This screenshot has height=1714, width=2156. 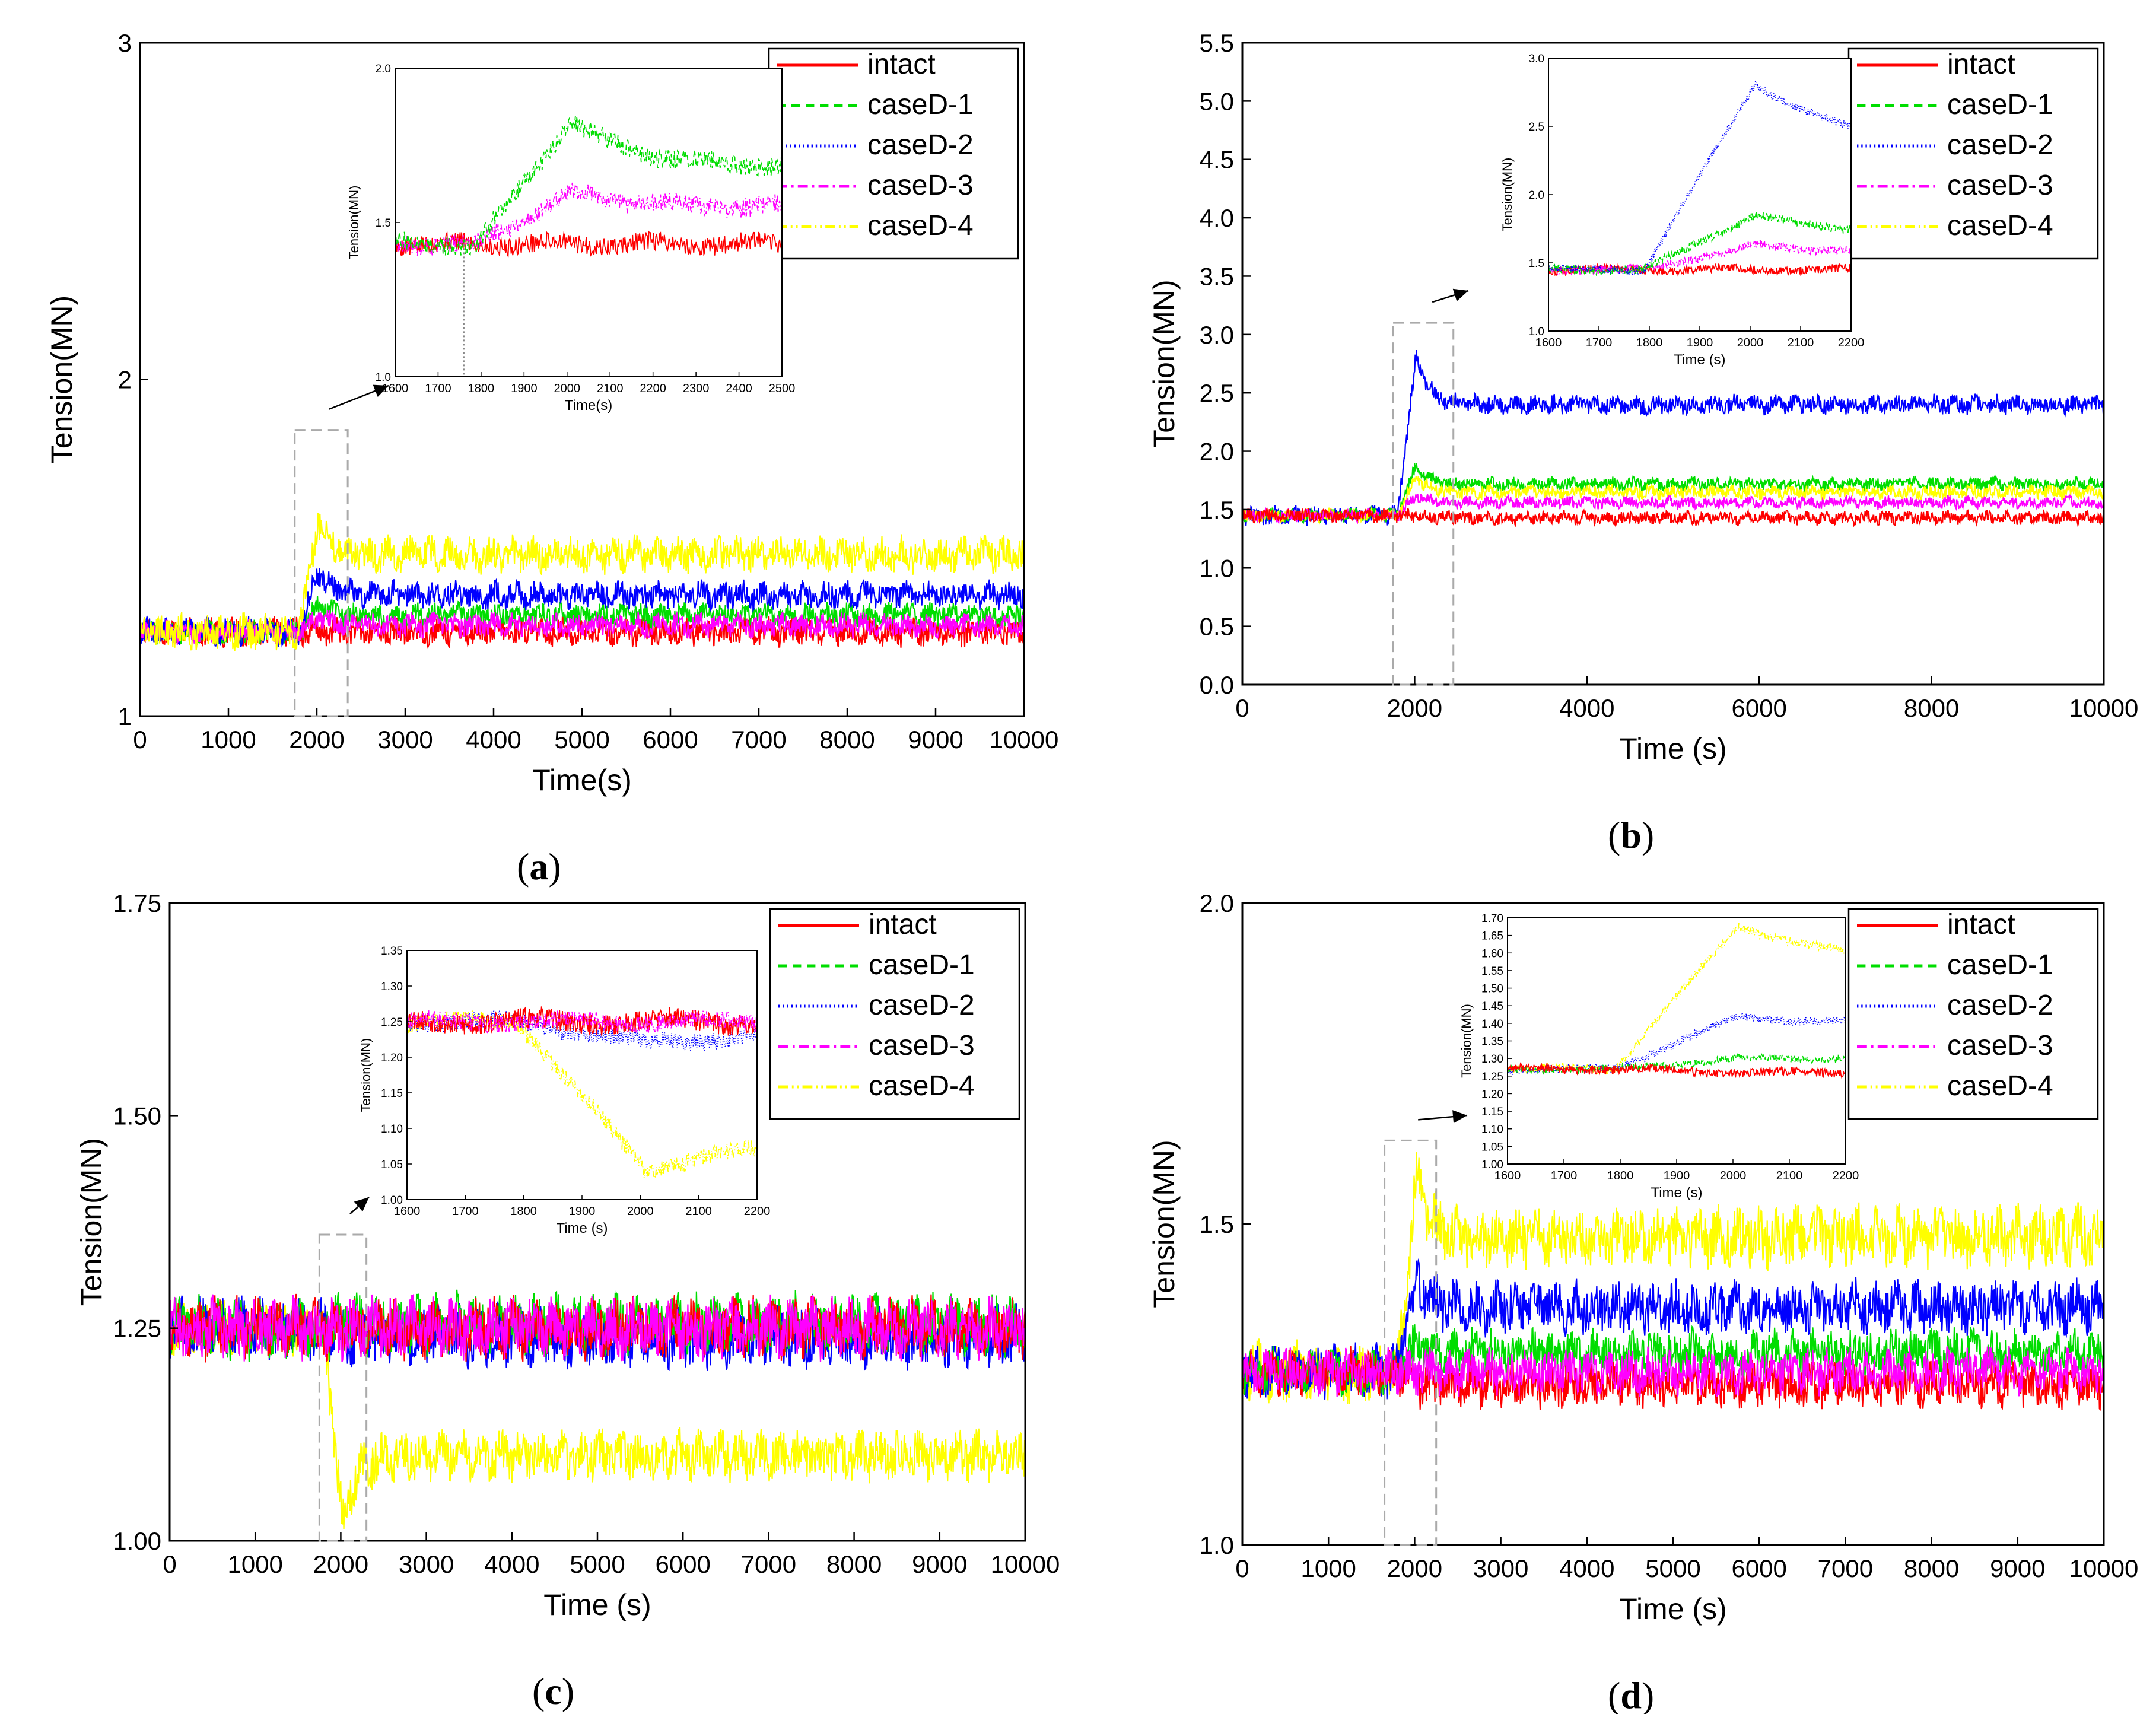 What do you see at coordinates (1217, 510) in the screenshot?
I see `y-tick-label: 1.5` at bounding box center [1217, 510].